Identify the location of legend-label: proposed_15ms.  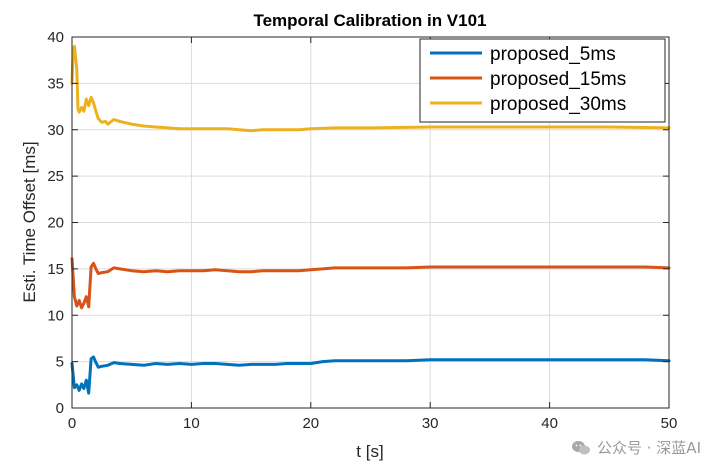
(558, 79).